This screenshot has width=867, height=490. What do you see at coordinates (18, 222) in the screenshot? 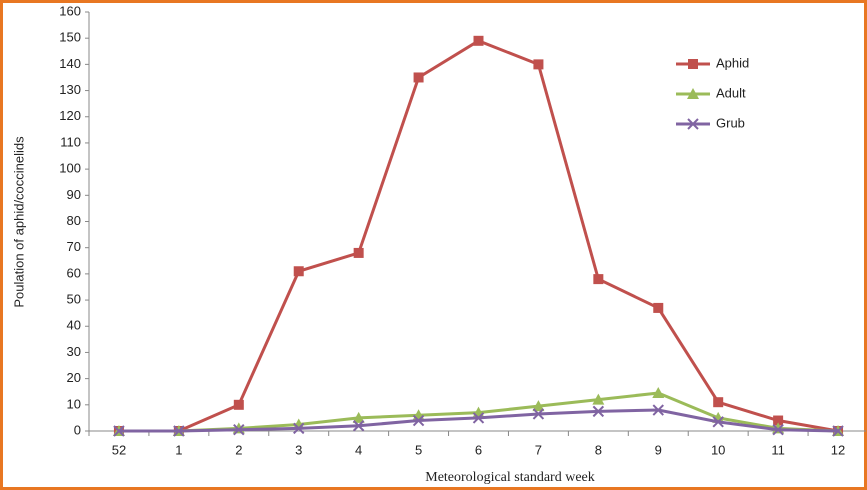
I see `y-axis-label: Poulation of aphid/coccinelids` at bounding box center [18, 222].